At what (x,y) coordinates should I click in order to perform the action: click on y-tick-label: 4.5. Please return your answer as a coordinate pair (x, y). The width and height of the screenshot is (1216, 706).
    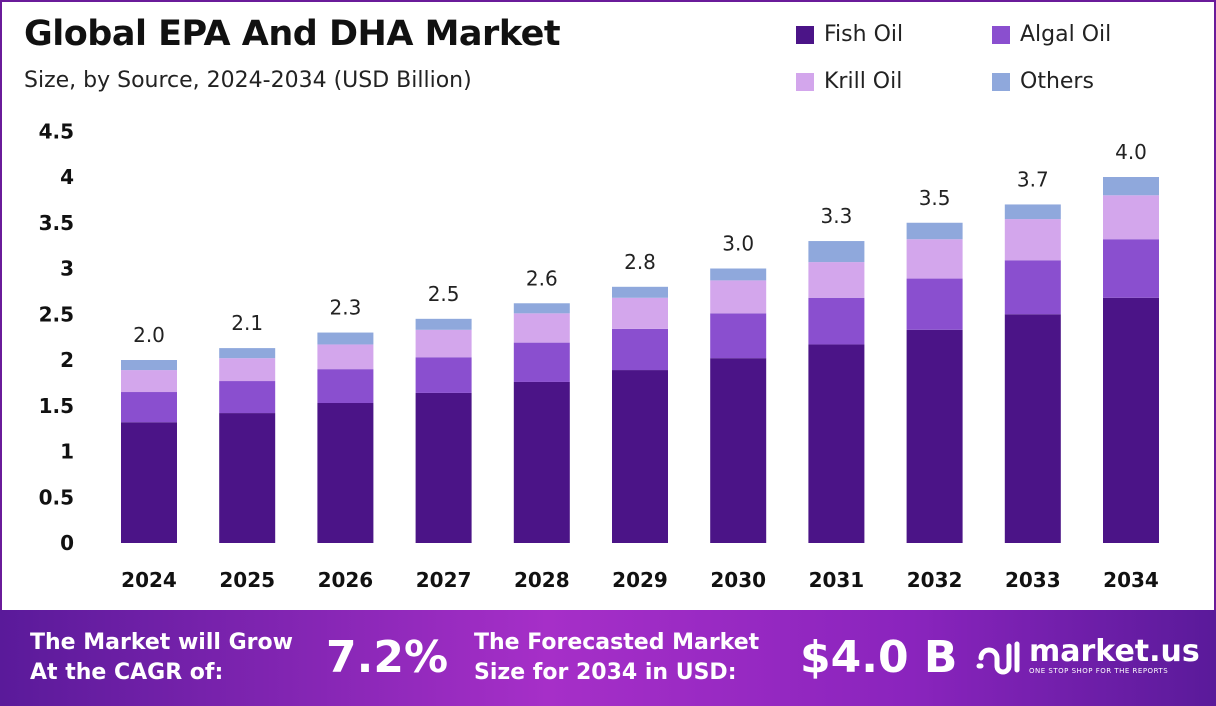
    Looking at the image, I should click on (56, 131).